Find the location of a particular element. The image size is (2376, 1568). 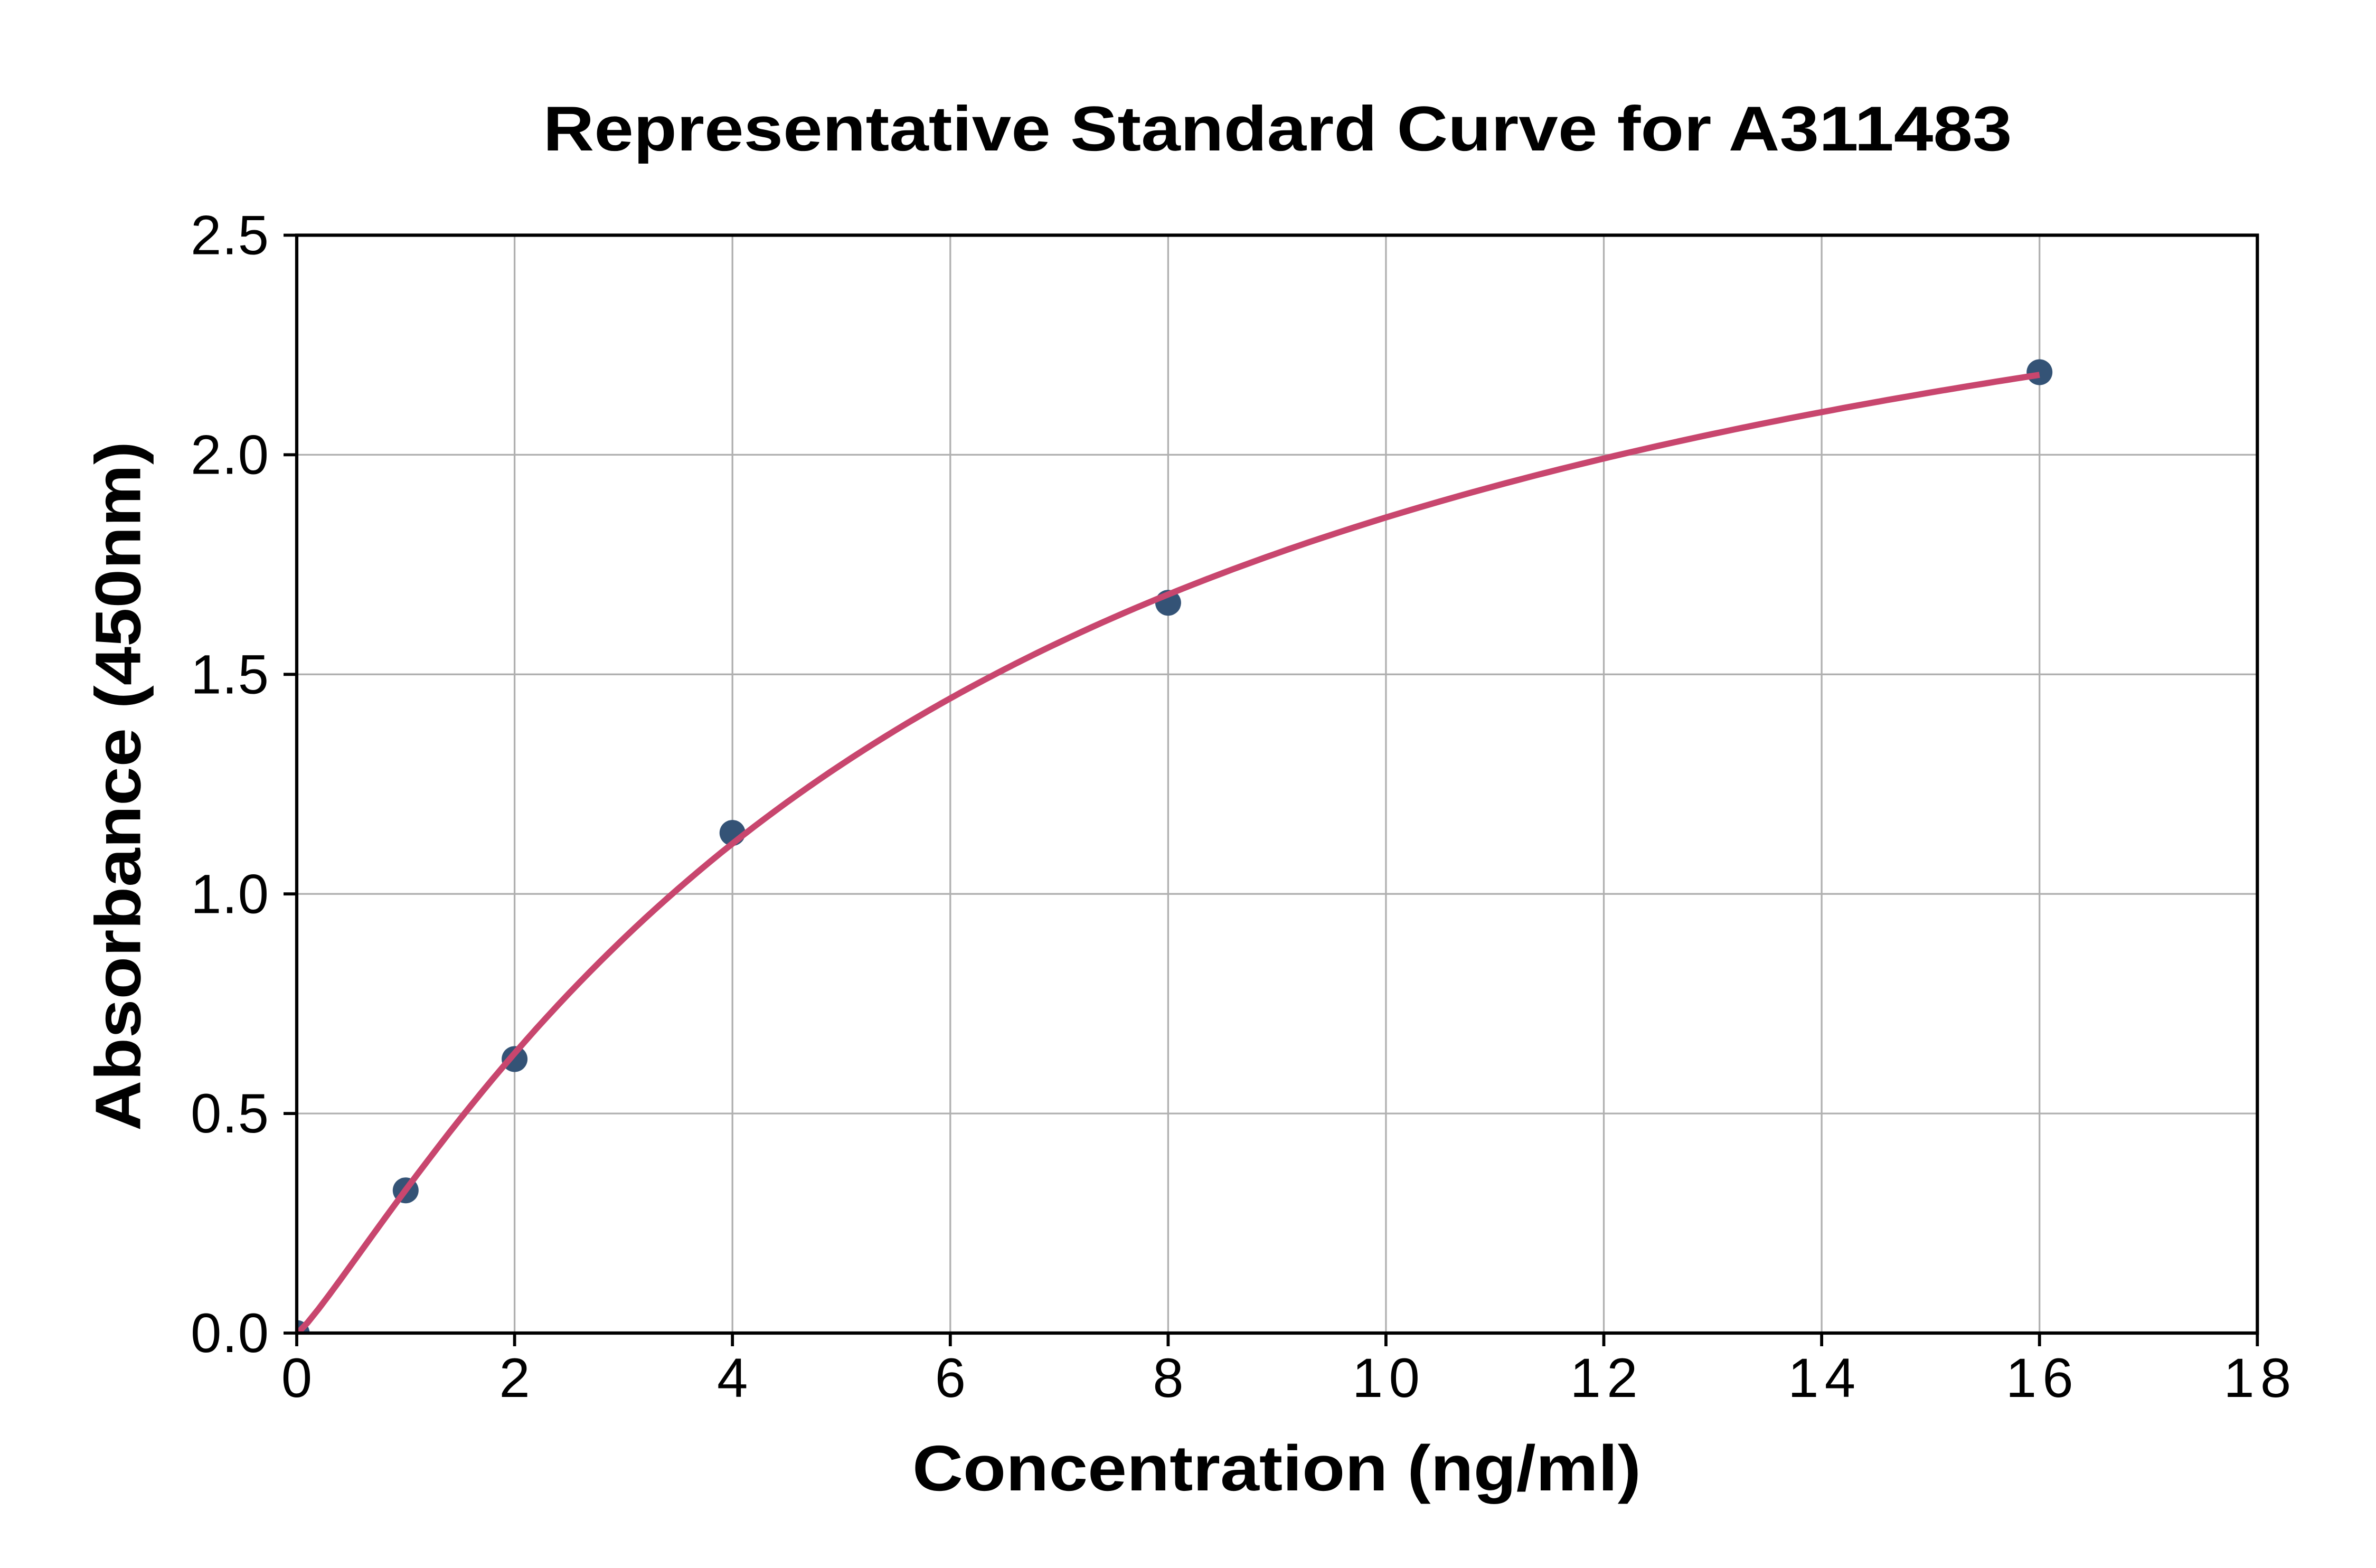

svg-text: 0.5 is located at coordinates (230, 1114).